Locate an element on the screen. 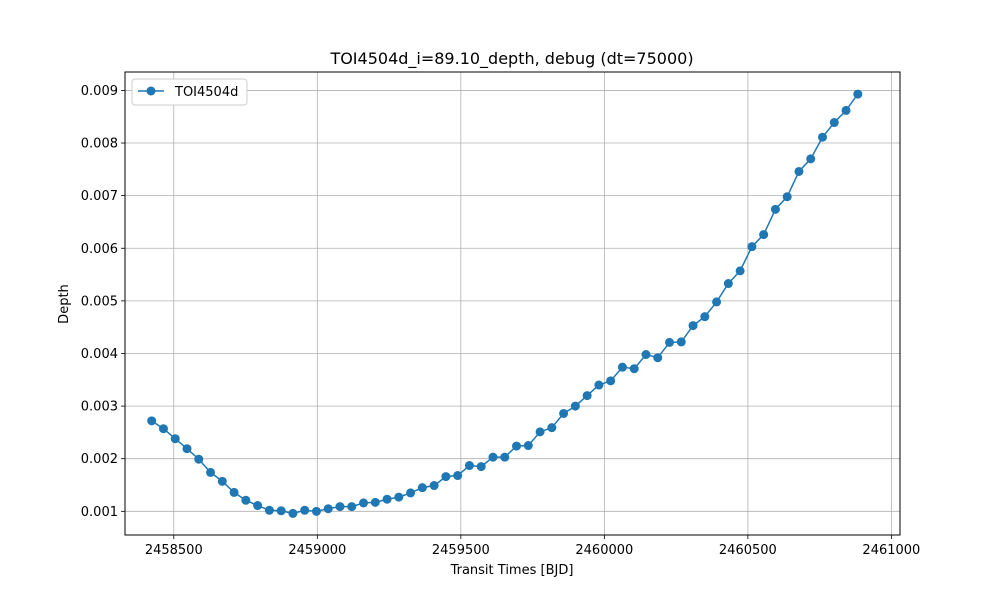 This screenshot has width=1000, height=600. x-tick-label: 2458500 is located at coordinates (174, 550).